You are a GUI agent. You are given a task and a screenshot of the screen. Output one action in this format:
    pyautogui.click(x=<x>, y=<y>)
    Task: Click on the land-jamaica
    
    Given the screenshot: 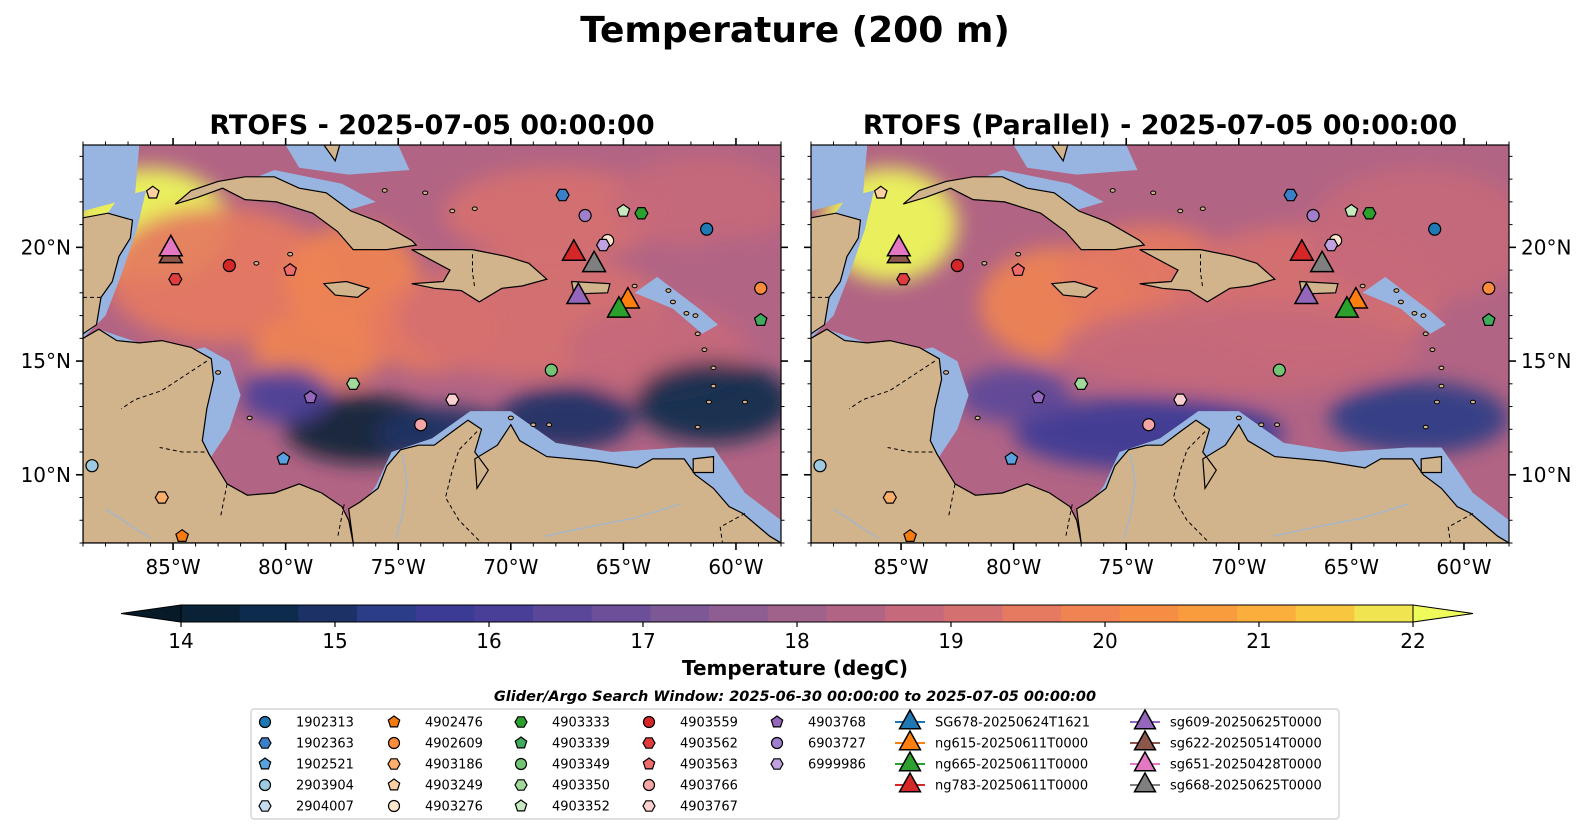 What is the action you would take?
    pyautogui.click(x=346, y=289)
    